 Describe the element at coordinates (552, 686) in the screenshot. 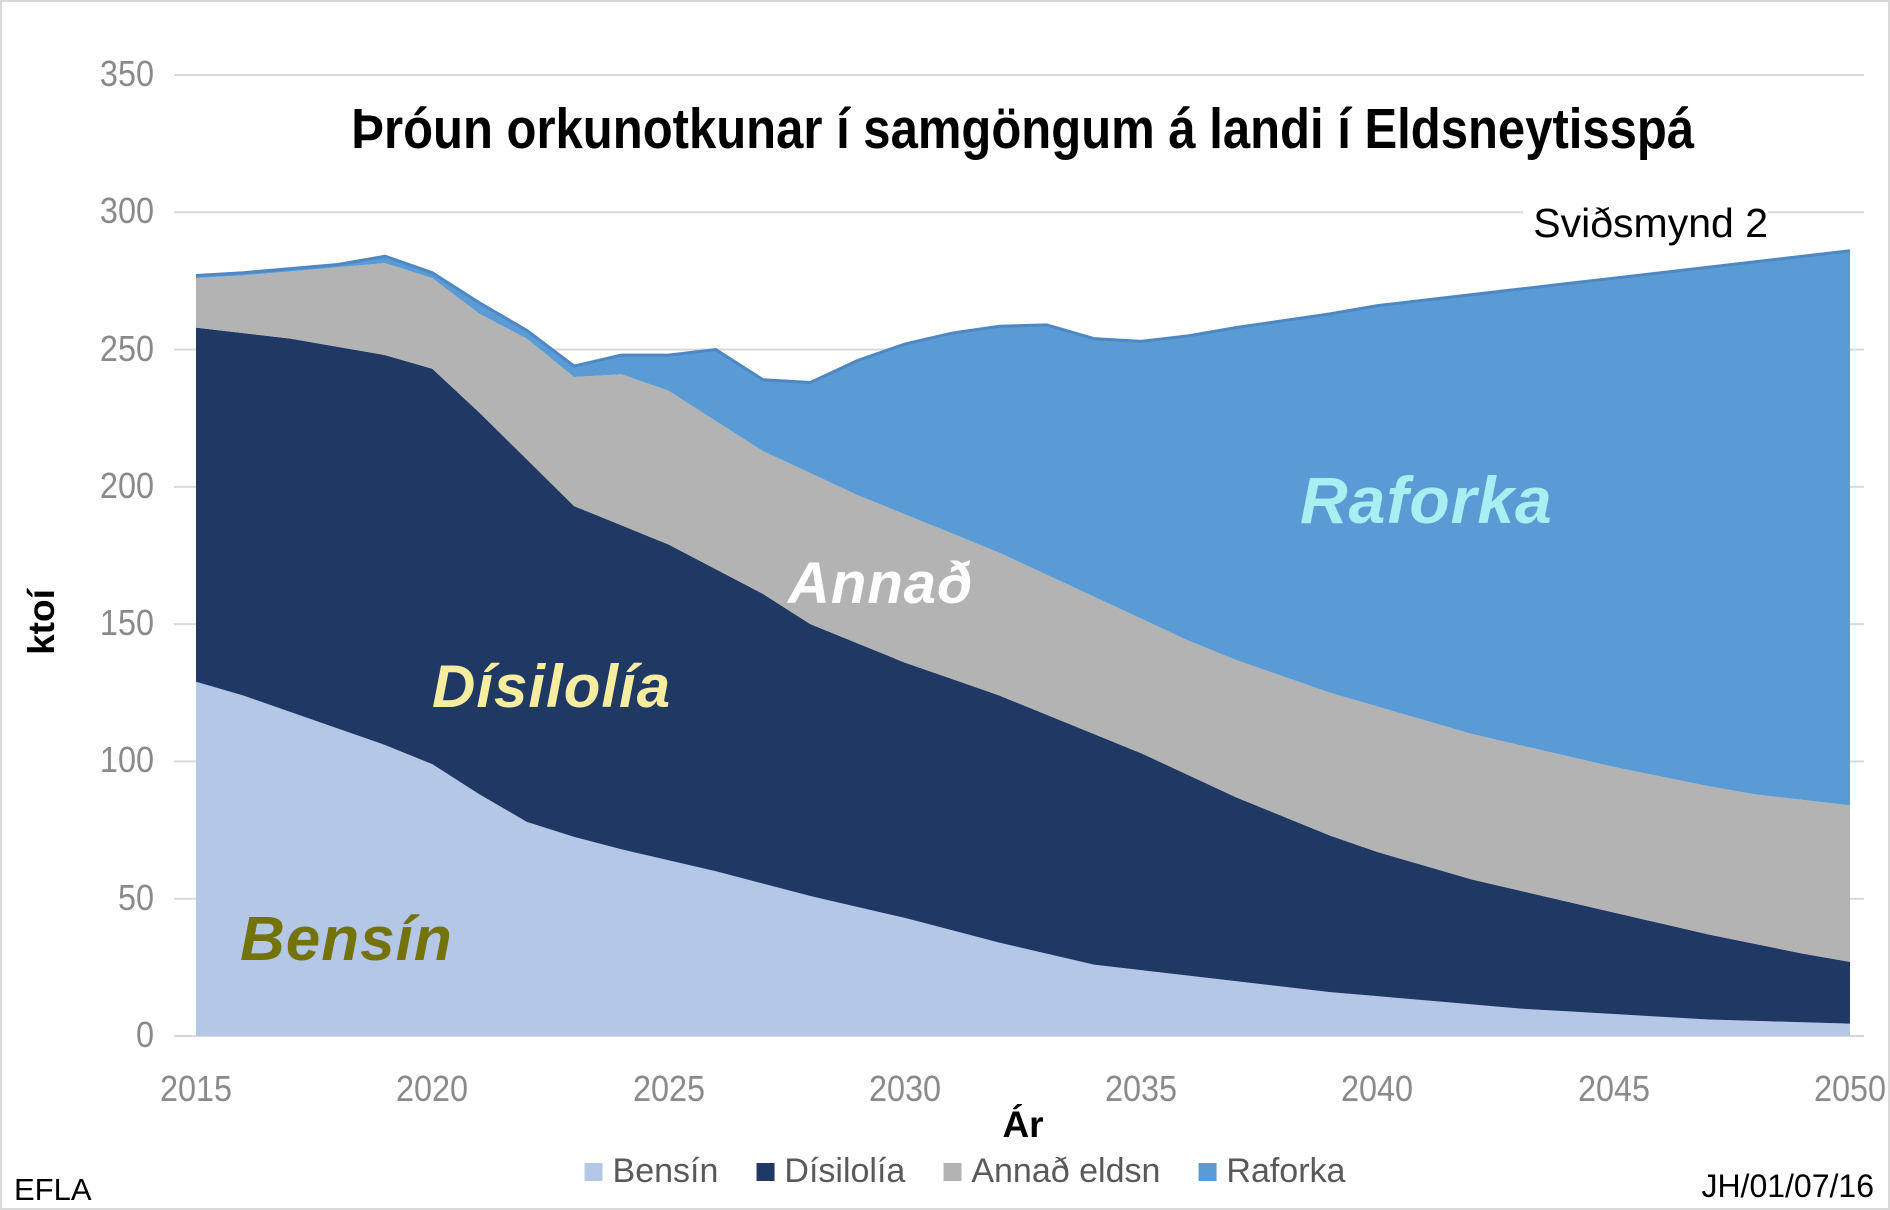

I see `area-label-disilolia: Dísilolía` at that location.